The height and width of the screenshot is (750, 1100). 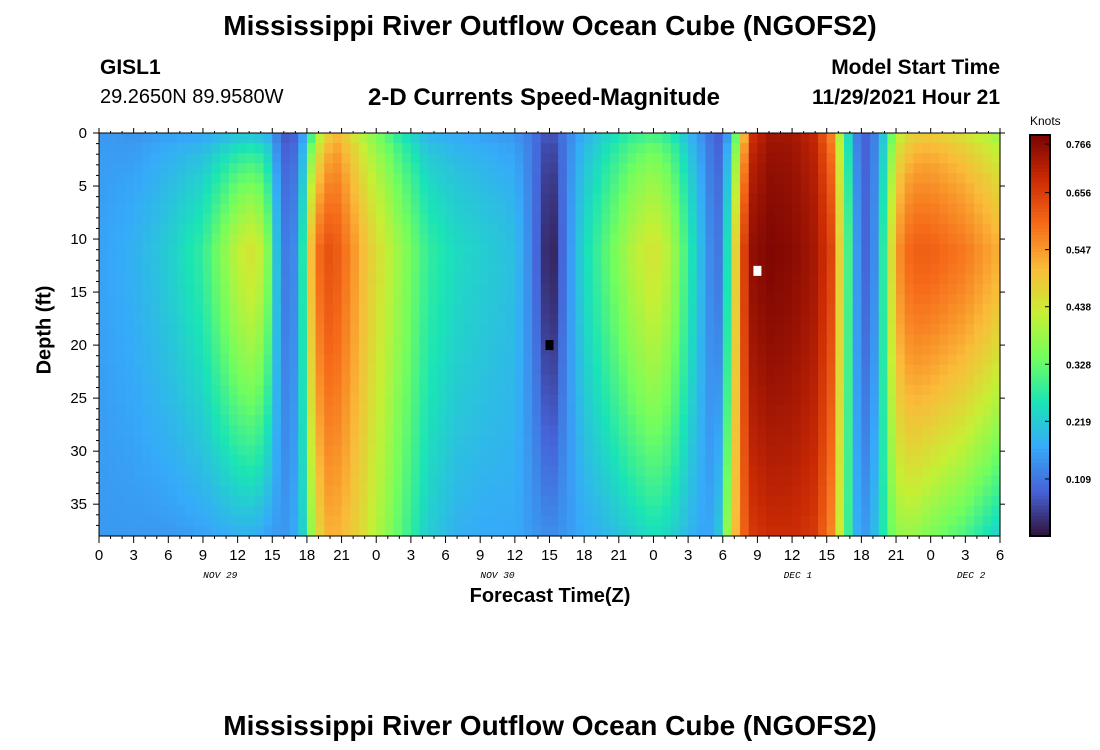 I want to click on model-start-label: Model Start Time, so click(x=915, y=67).